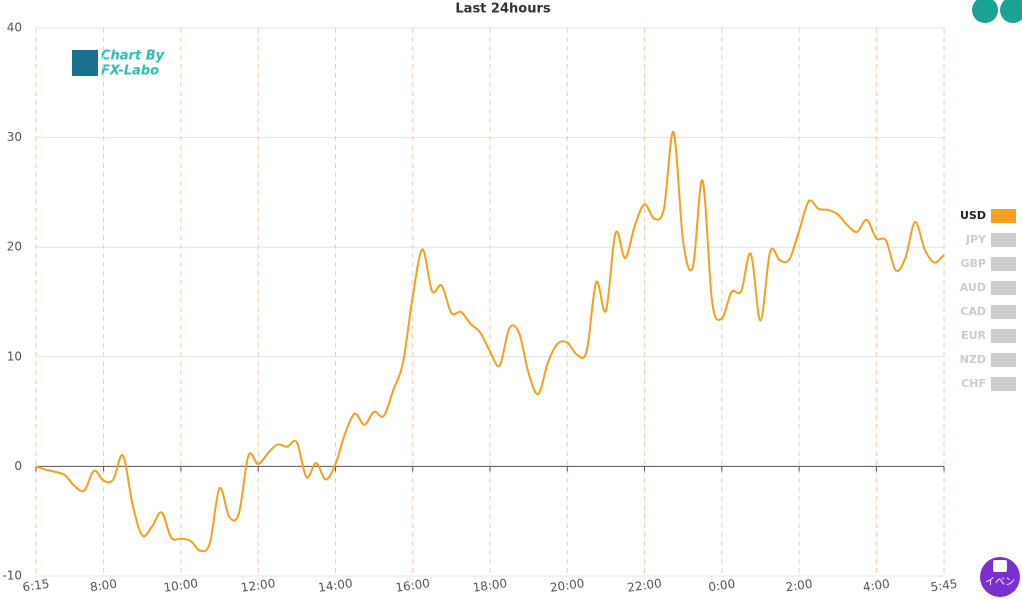  Describe the element at coordinates (973, 215) in the screenshot. I see `legend-label: USD` at that location.